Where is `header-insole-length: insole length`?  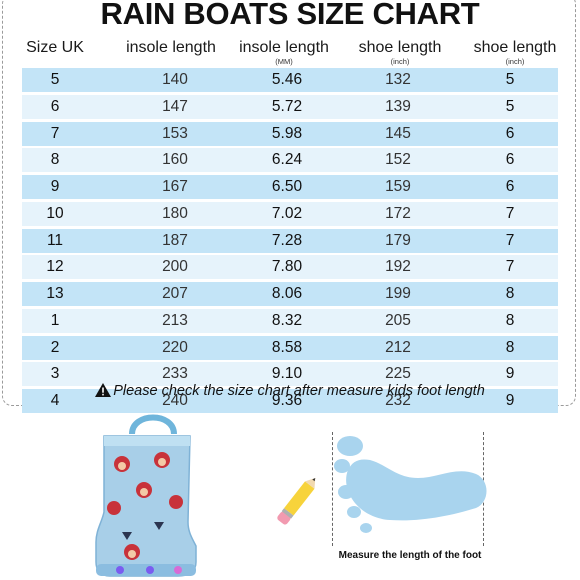 header-insole-length: insole length is located at coordinates (171, 47).